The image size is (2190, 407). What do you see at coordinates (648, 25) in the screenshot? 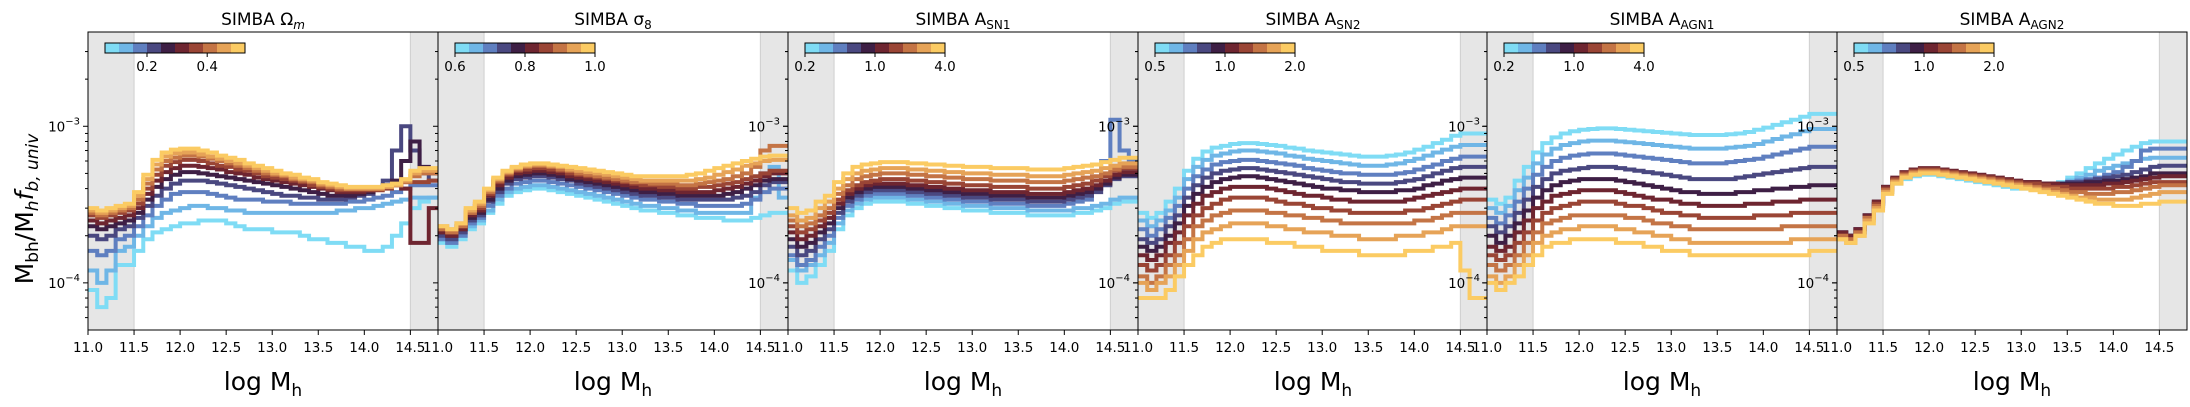
I see `panel-title-sub: 8` at bounding box center [648, 25].